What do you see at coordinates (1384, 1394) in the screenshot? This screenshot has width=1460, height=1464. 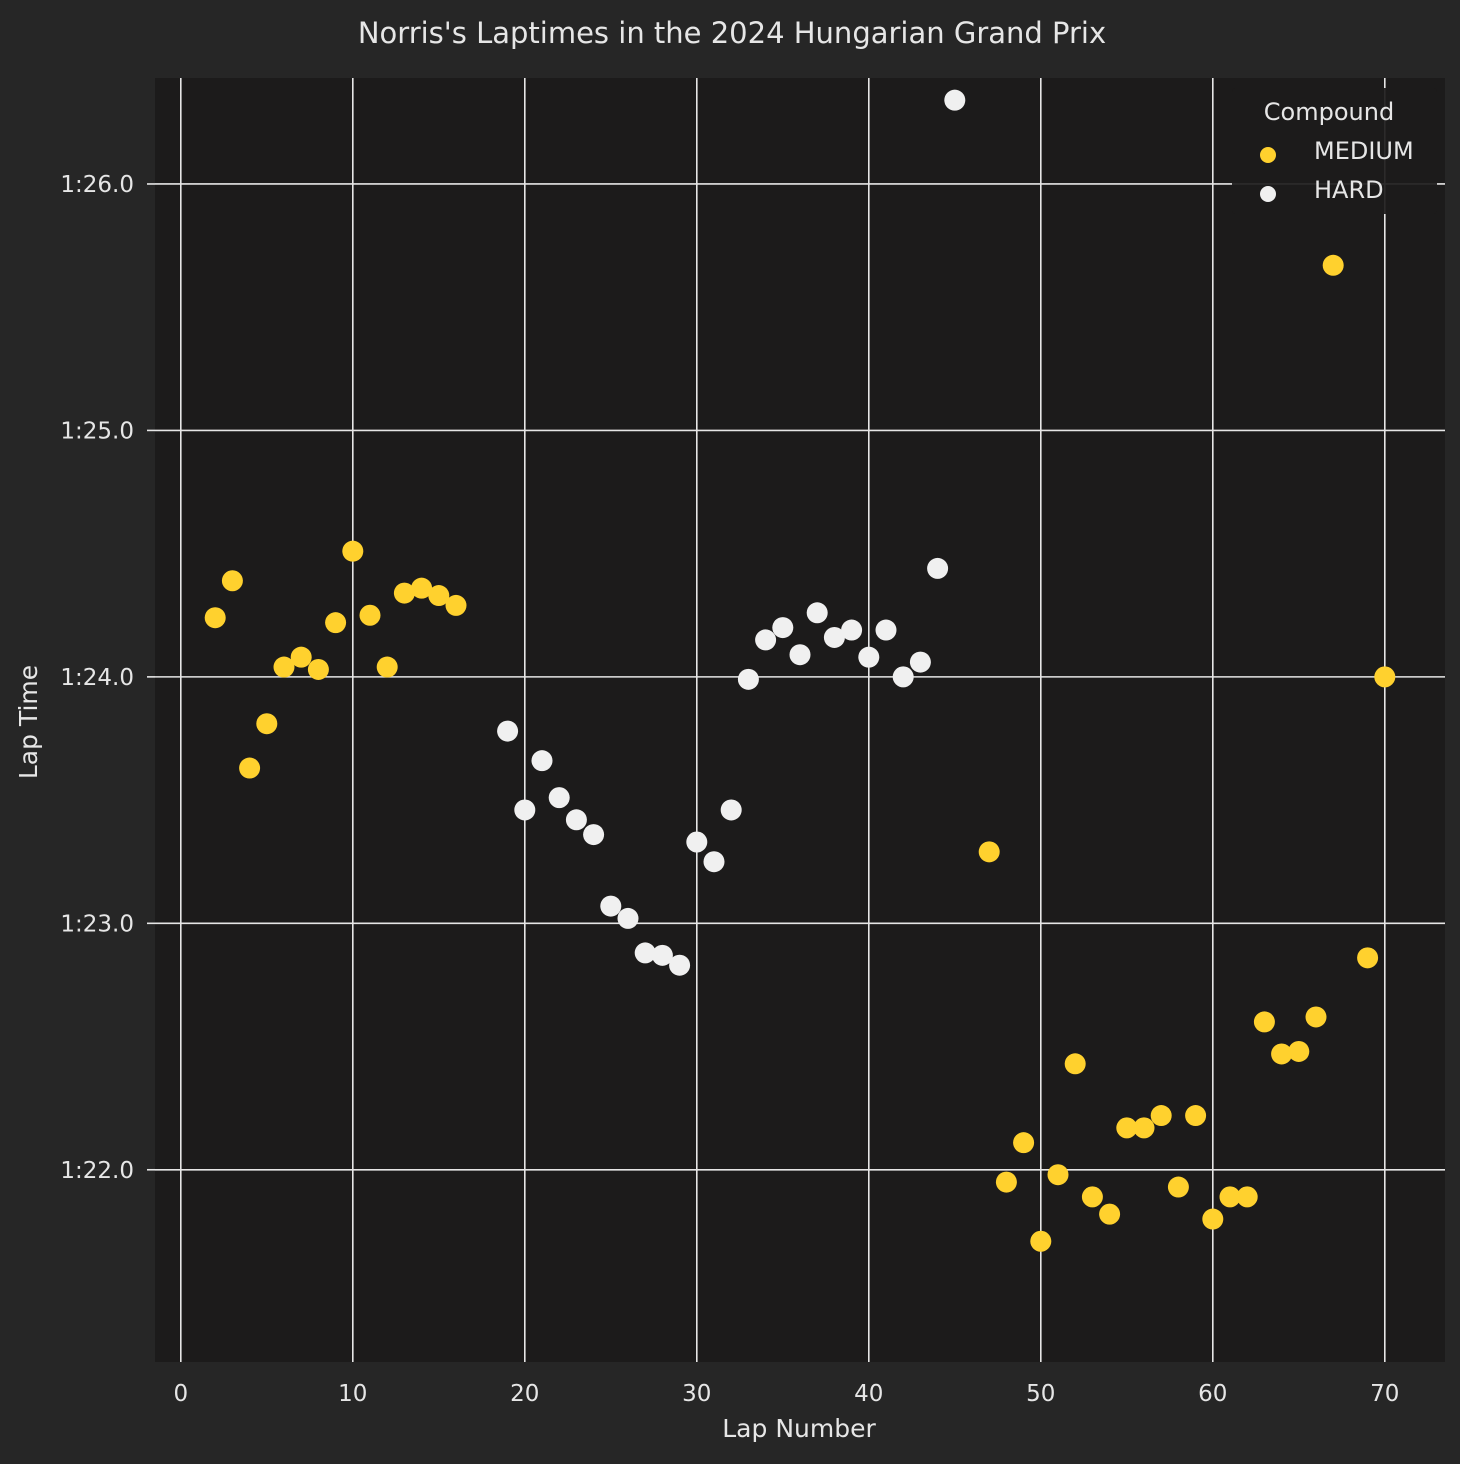 I see `x-tick-label: 70` at bounding box center [1384, 1394].